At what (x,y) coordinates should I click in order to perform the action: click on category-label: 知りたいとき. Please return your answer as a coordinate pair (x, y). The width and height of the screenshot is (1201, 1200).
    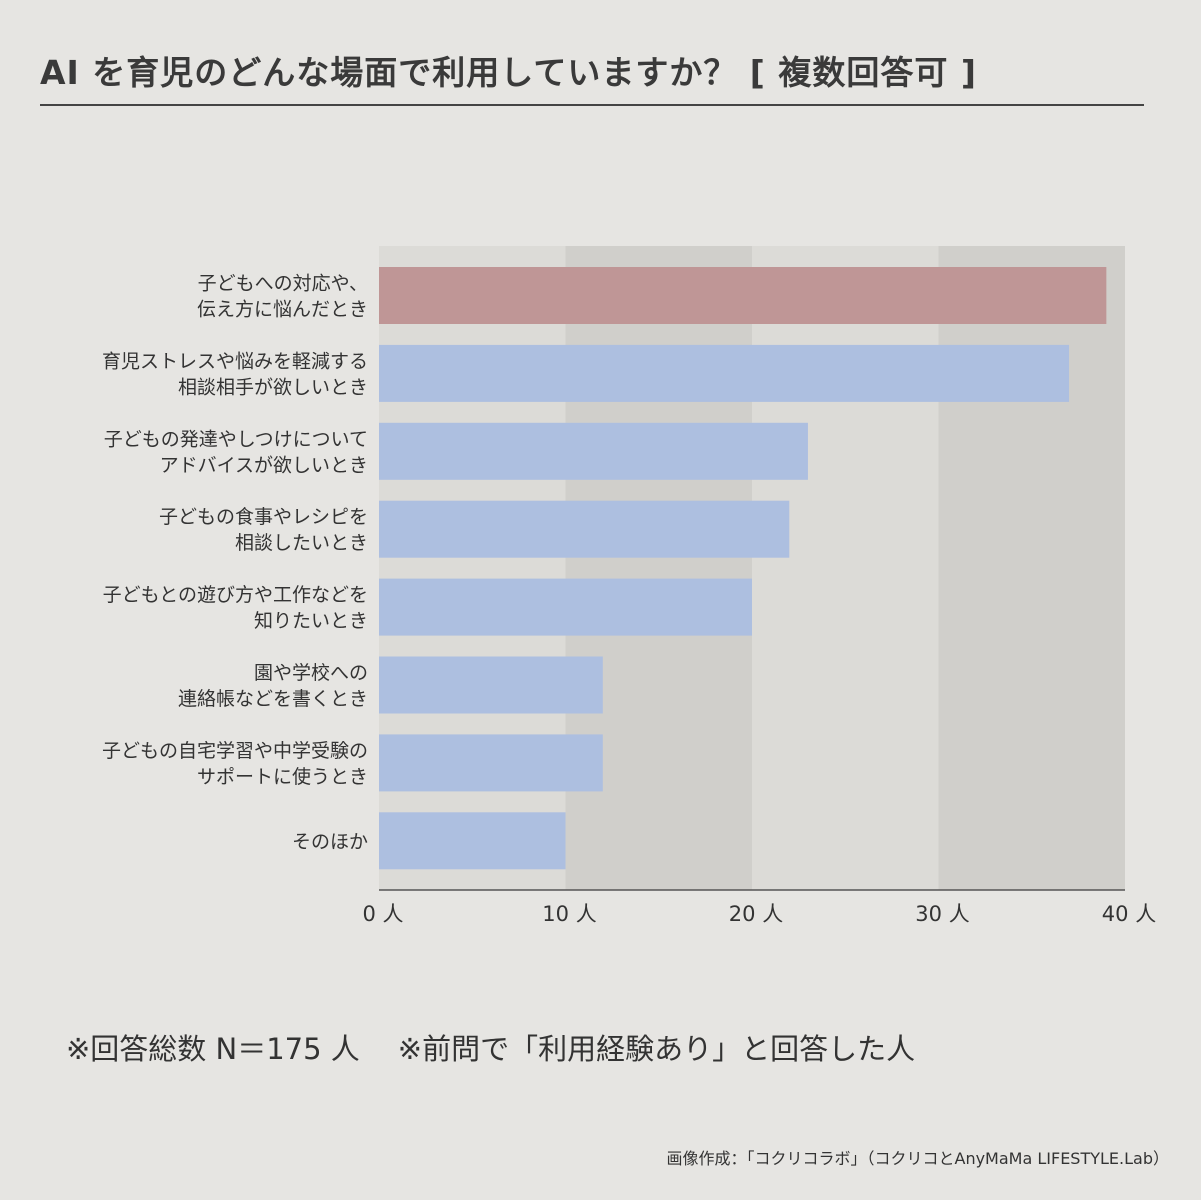
    Looking at the image, I should click on (311, 621).